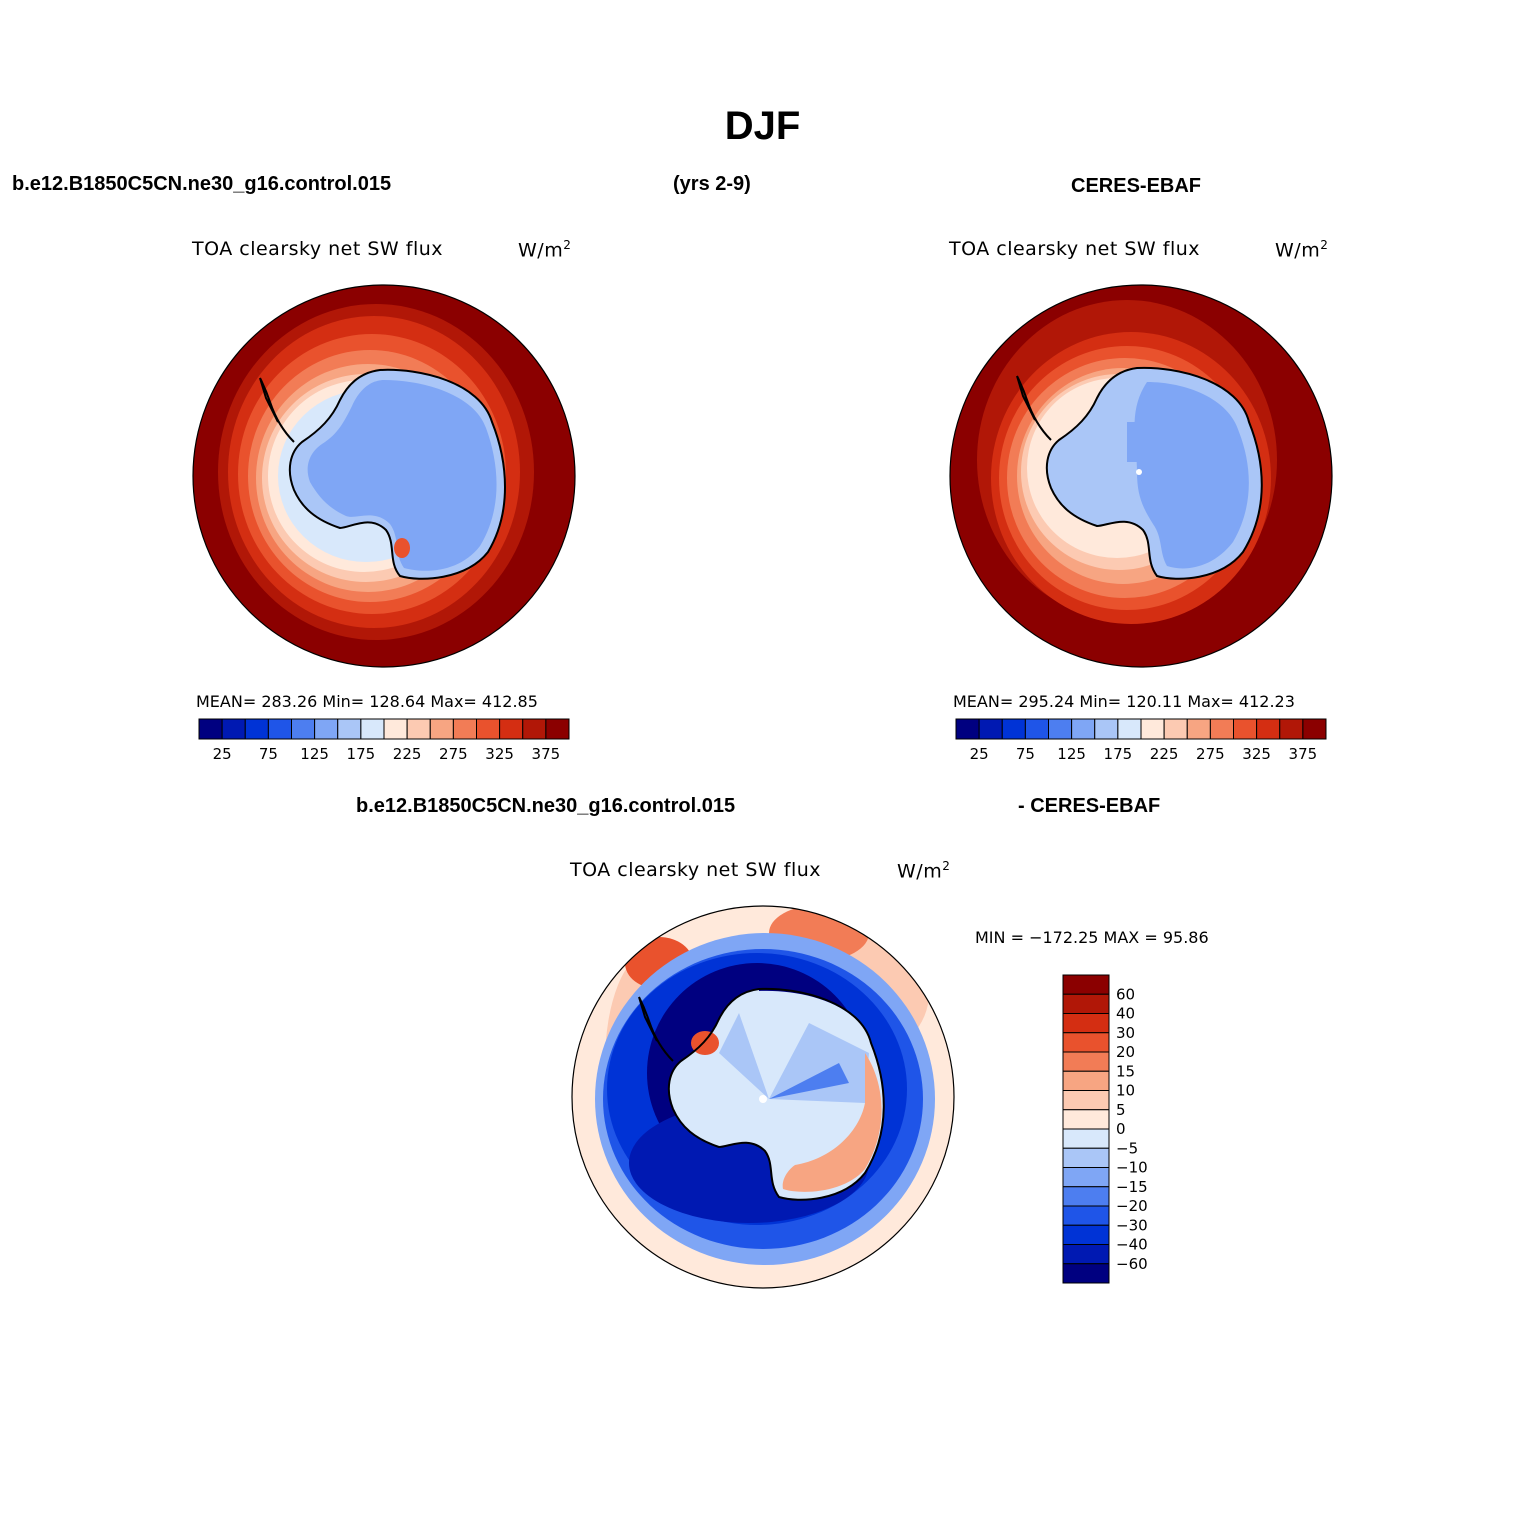  I want to click on obs-variable-label: TOA clearsky net SW flux, so click(1075, 249).